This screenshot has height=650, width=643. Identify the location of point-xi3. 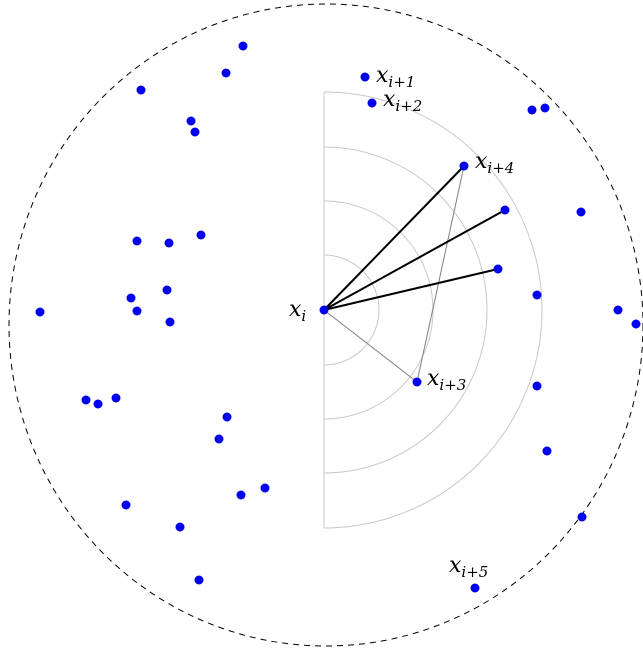
(417, 382).